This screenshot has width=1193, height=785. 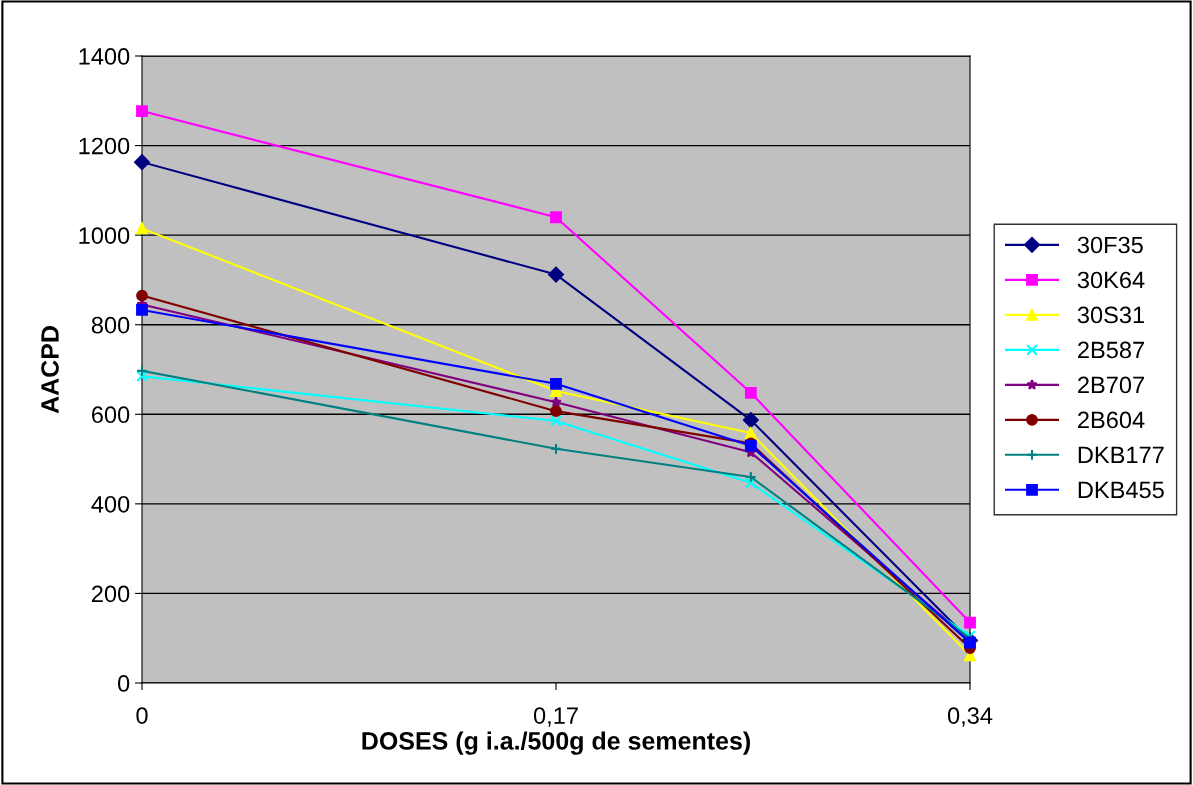 What do you see at coordinates (1111, 280) in the screenshot?
I see `legend-label: 30K64` at bounding box center [1111, 280].